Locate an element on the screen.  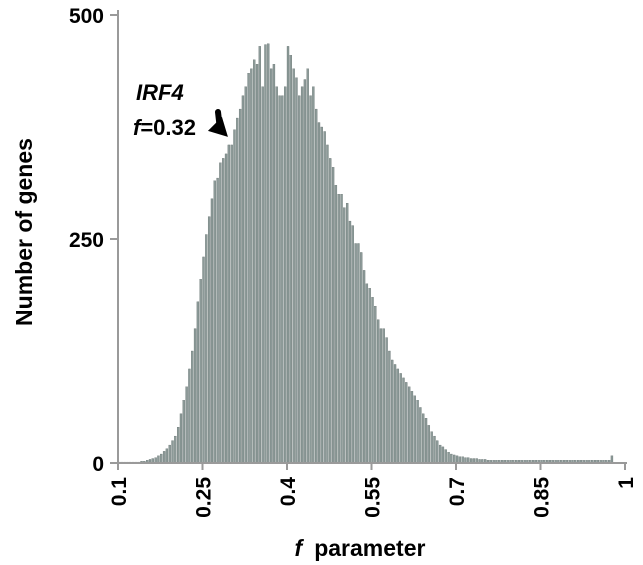
x-axis-label-f: f is located at coordinates (300, 548).